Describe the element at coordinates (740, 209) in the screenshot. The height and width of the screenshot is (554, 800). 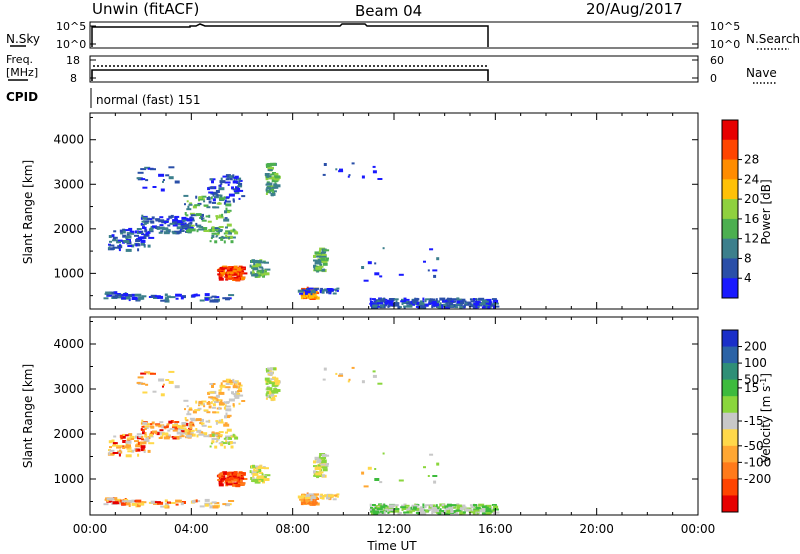
I see `power-colorbar: 4 8 12 16 20 24 28` at that location.